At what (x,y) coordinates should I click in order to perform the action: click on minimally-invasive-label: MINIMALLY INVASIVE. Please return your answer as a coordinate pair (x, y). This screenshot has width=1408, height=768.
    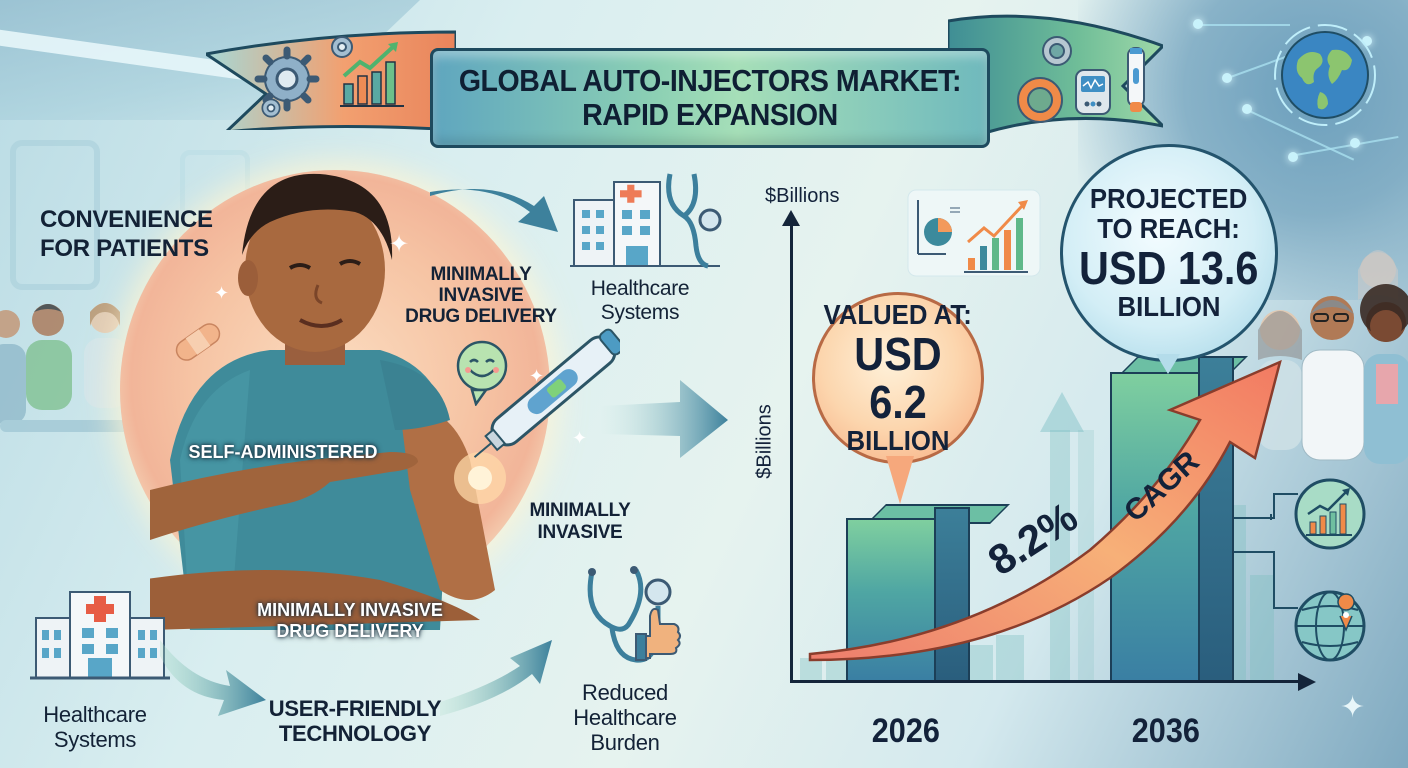
    Looking at the image, I should click on (580, 522).